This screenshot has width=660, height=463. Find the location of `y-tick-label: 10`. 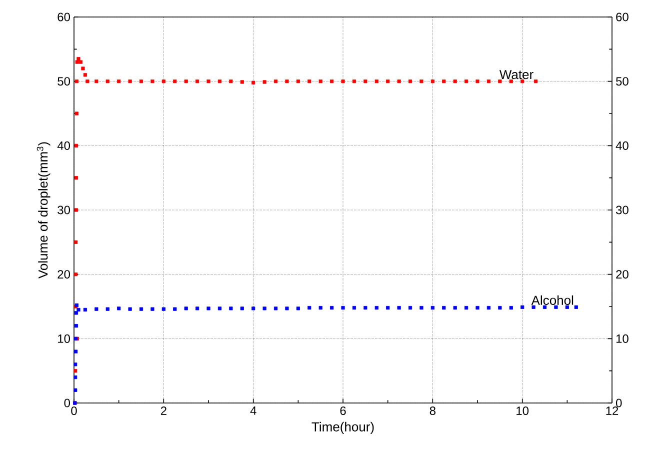

y-tick-label: 10 is located at coordinates (64, 338).